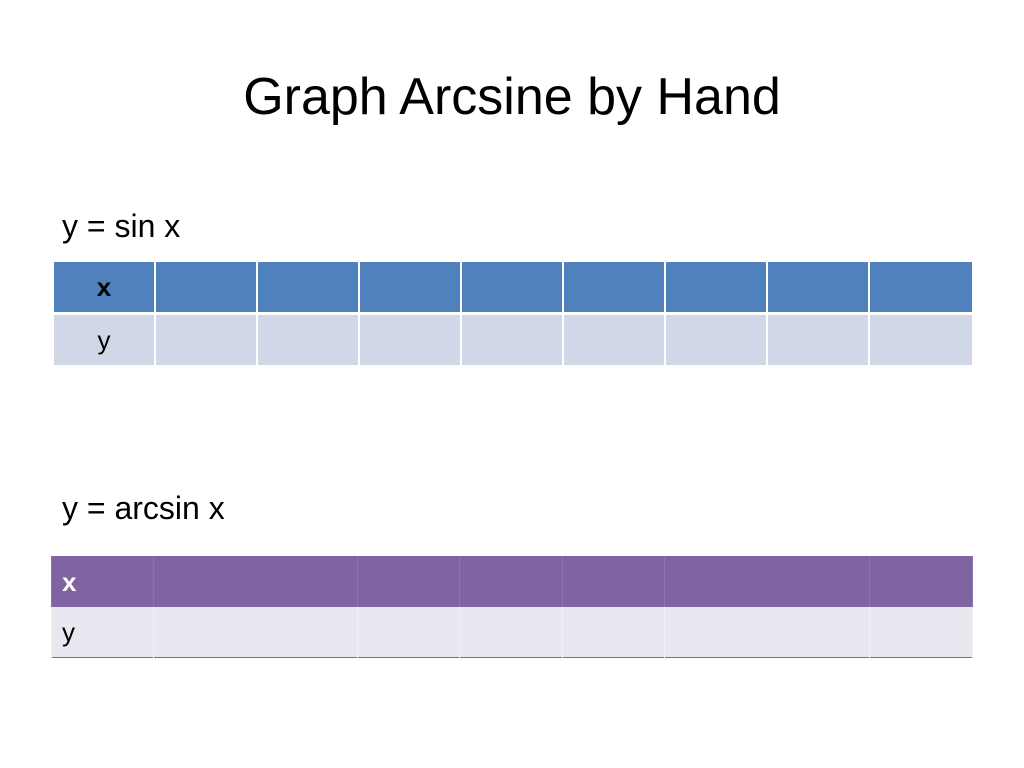 Image resolution: width=1024 pixels, height=768 pixels. What do you see at coordinates (104, 288) in the screenshot?
I see `sin-table-x-header: x` at bounding box center [104, 288].